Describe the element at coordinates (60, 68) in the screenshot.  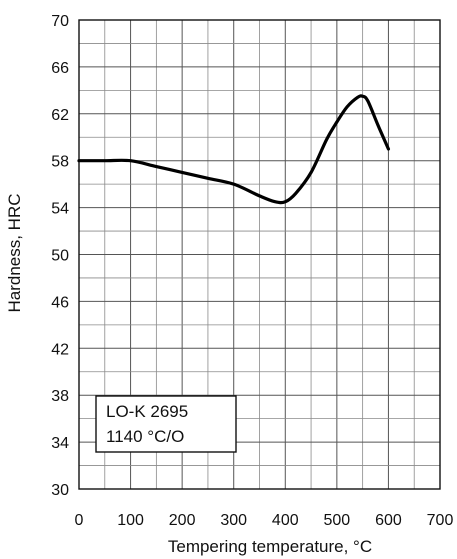
I see `y-tick-label: 66` at that location.